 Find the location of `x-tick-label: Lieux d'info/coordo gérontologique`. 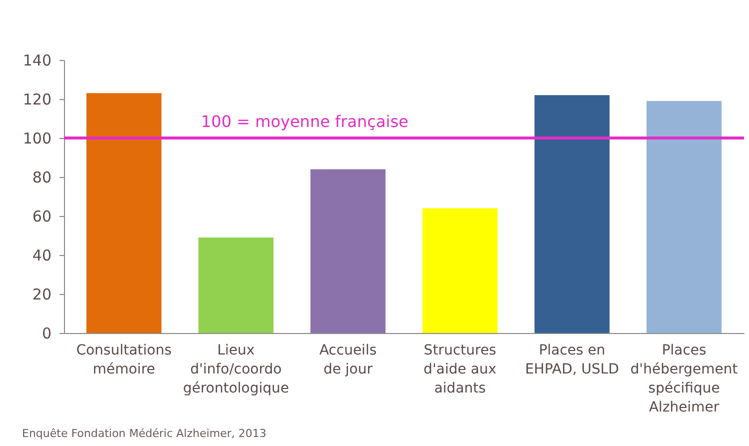

x-tick-label: Lieux d'info/coordo gérontologique is located at coordinates (235, 369).